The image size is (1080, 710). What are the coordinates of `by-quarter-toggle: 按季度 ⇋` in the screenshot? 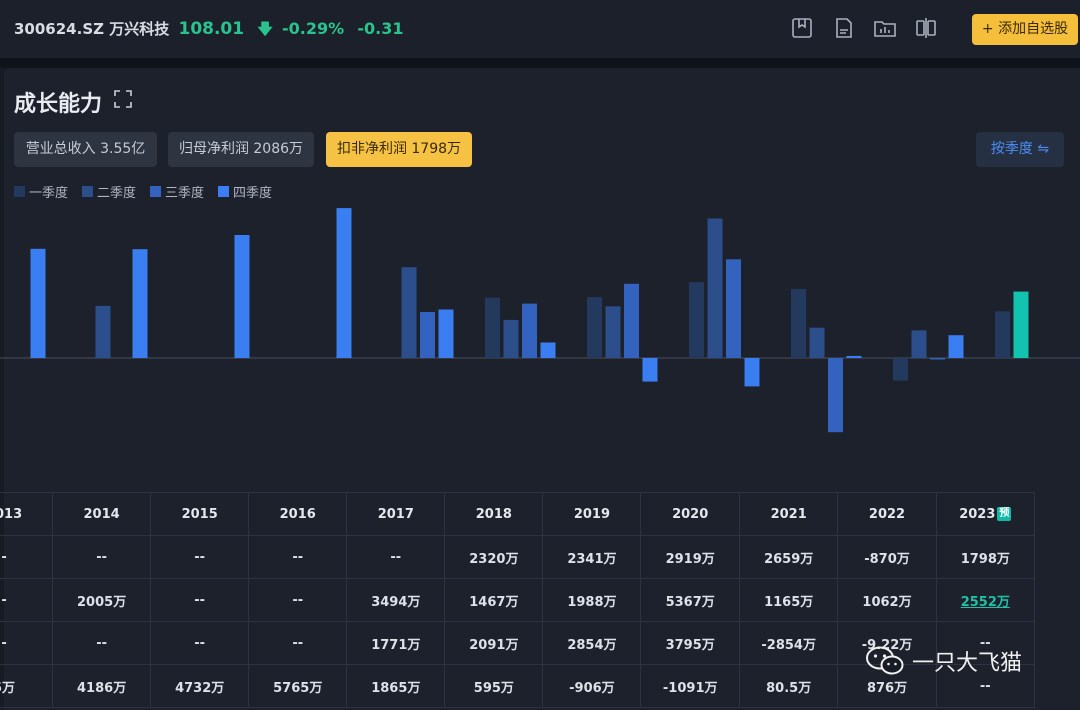 It's located at (1020, 149).